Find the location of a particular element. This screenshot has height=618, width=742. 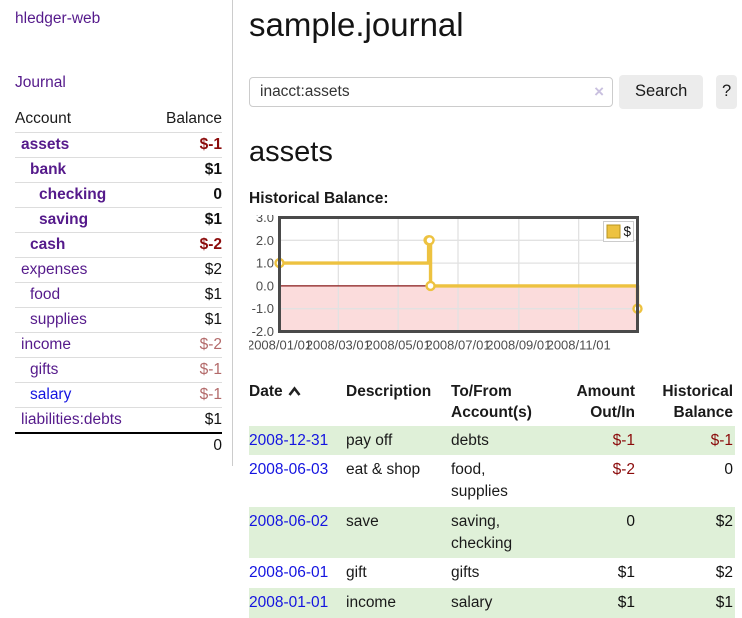

transaction-date-cell: 2008-06-03 is located at coordinates (297, 480).